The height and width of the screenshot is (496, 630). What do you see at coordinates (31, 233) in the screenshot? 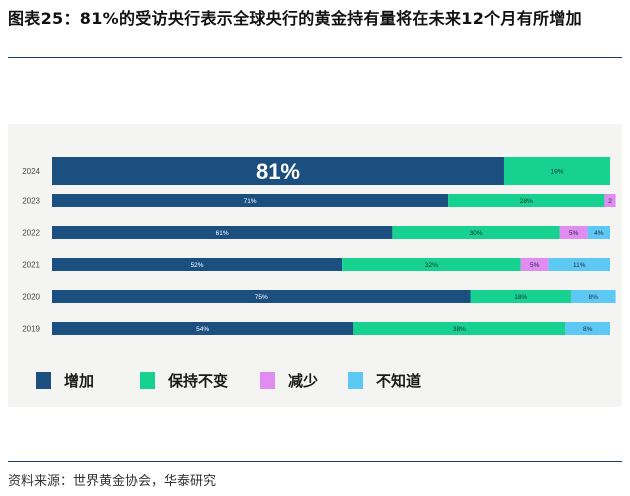
I see `y-tick-label: 2022` at bounding box center [31, 233].